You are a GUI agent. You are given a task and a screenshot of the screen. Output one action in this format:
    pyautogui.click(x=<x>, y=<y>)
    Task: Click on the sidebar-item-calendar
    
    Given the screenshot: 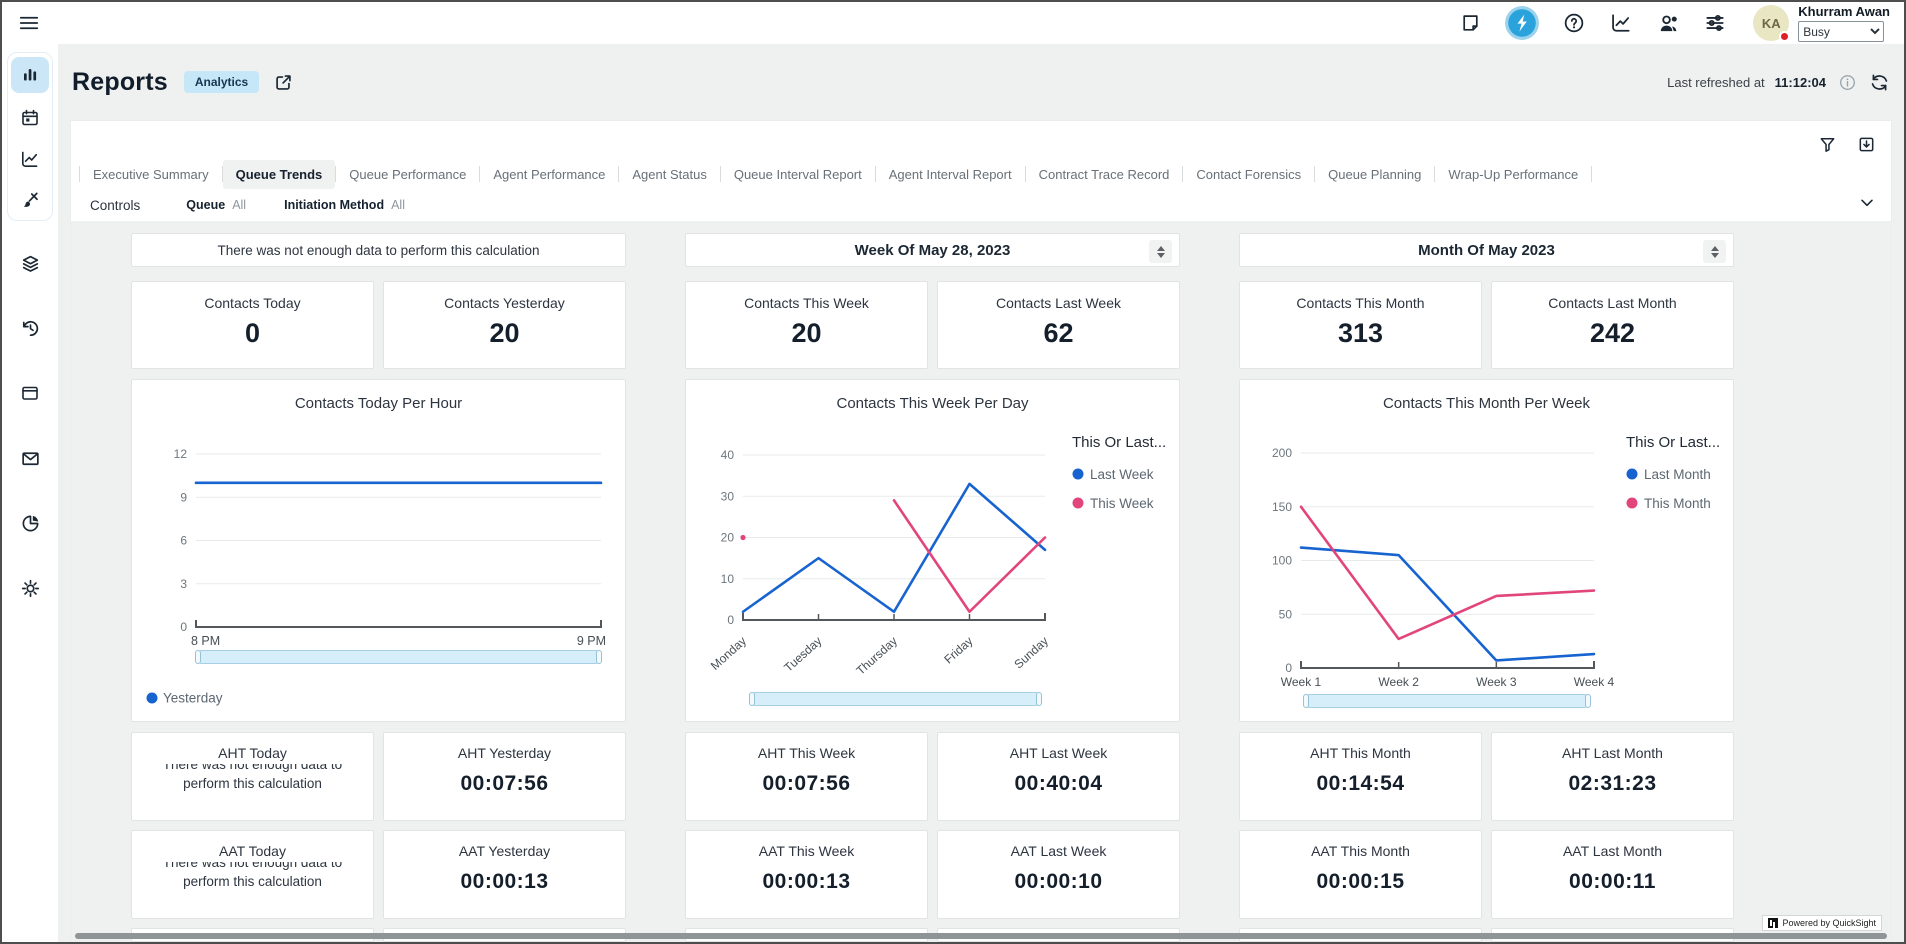 What is the action you would take?
    pyautogui.click(x=30, y=118)
    